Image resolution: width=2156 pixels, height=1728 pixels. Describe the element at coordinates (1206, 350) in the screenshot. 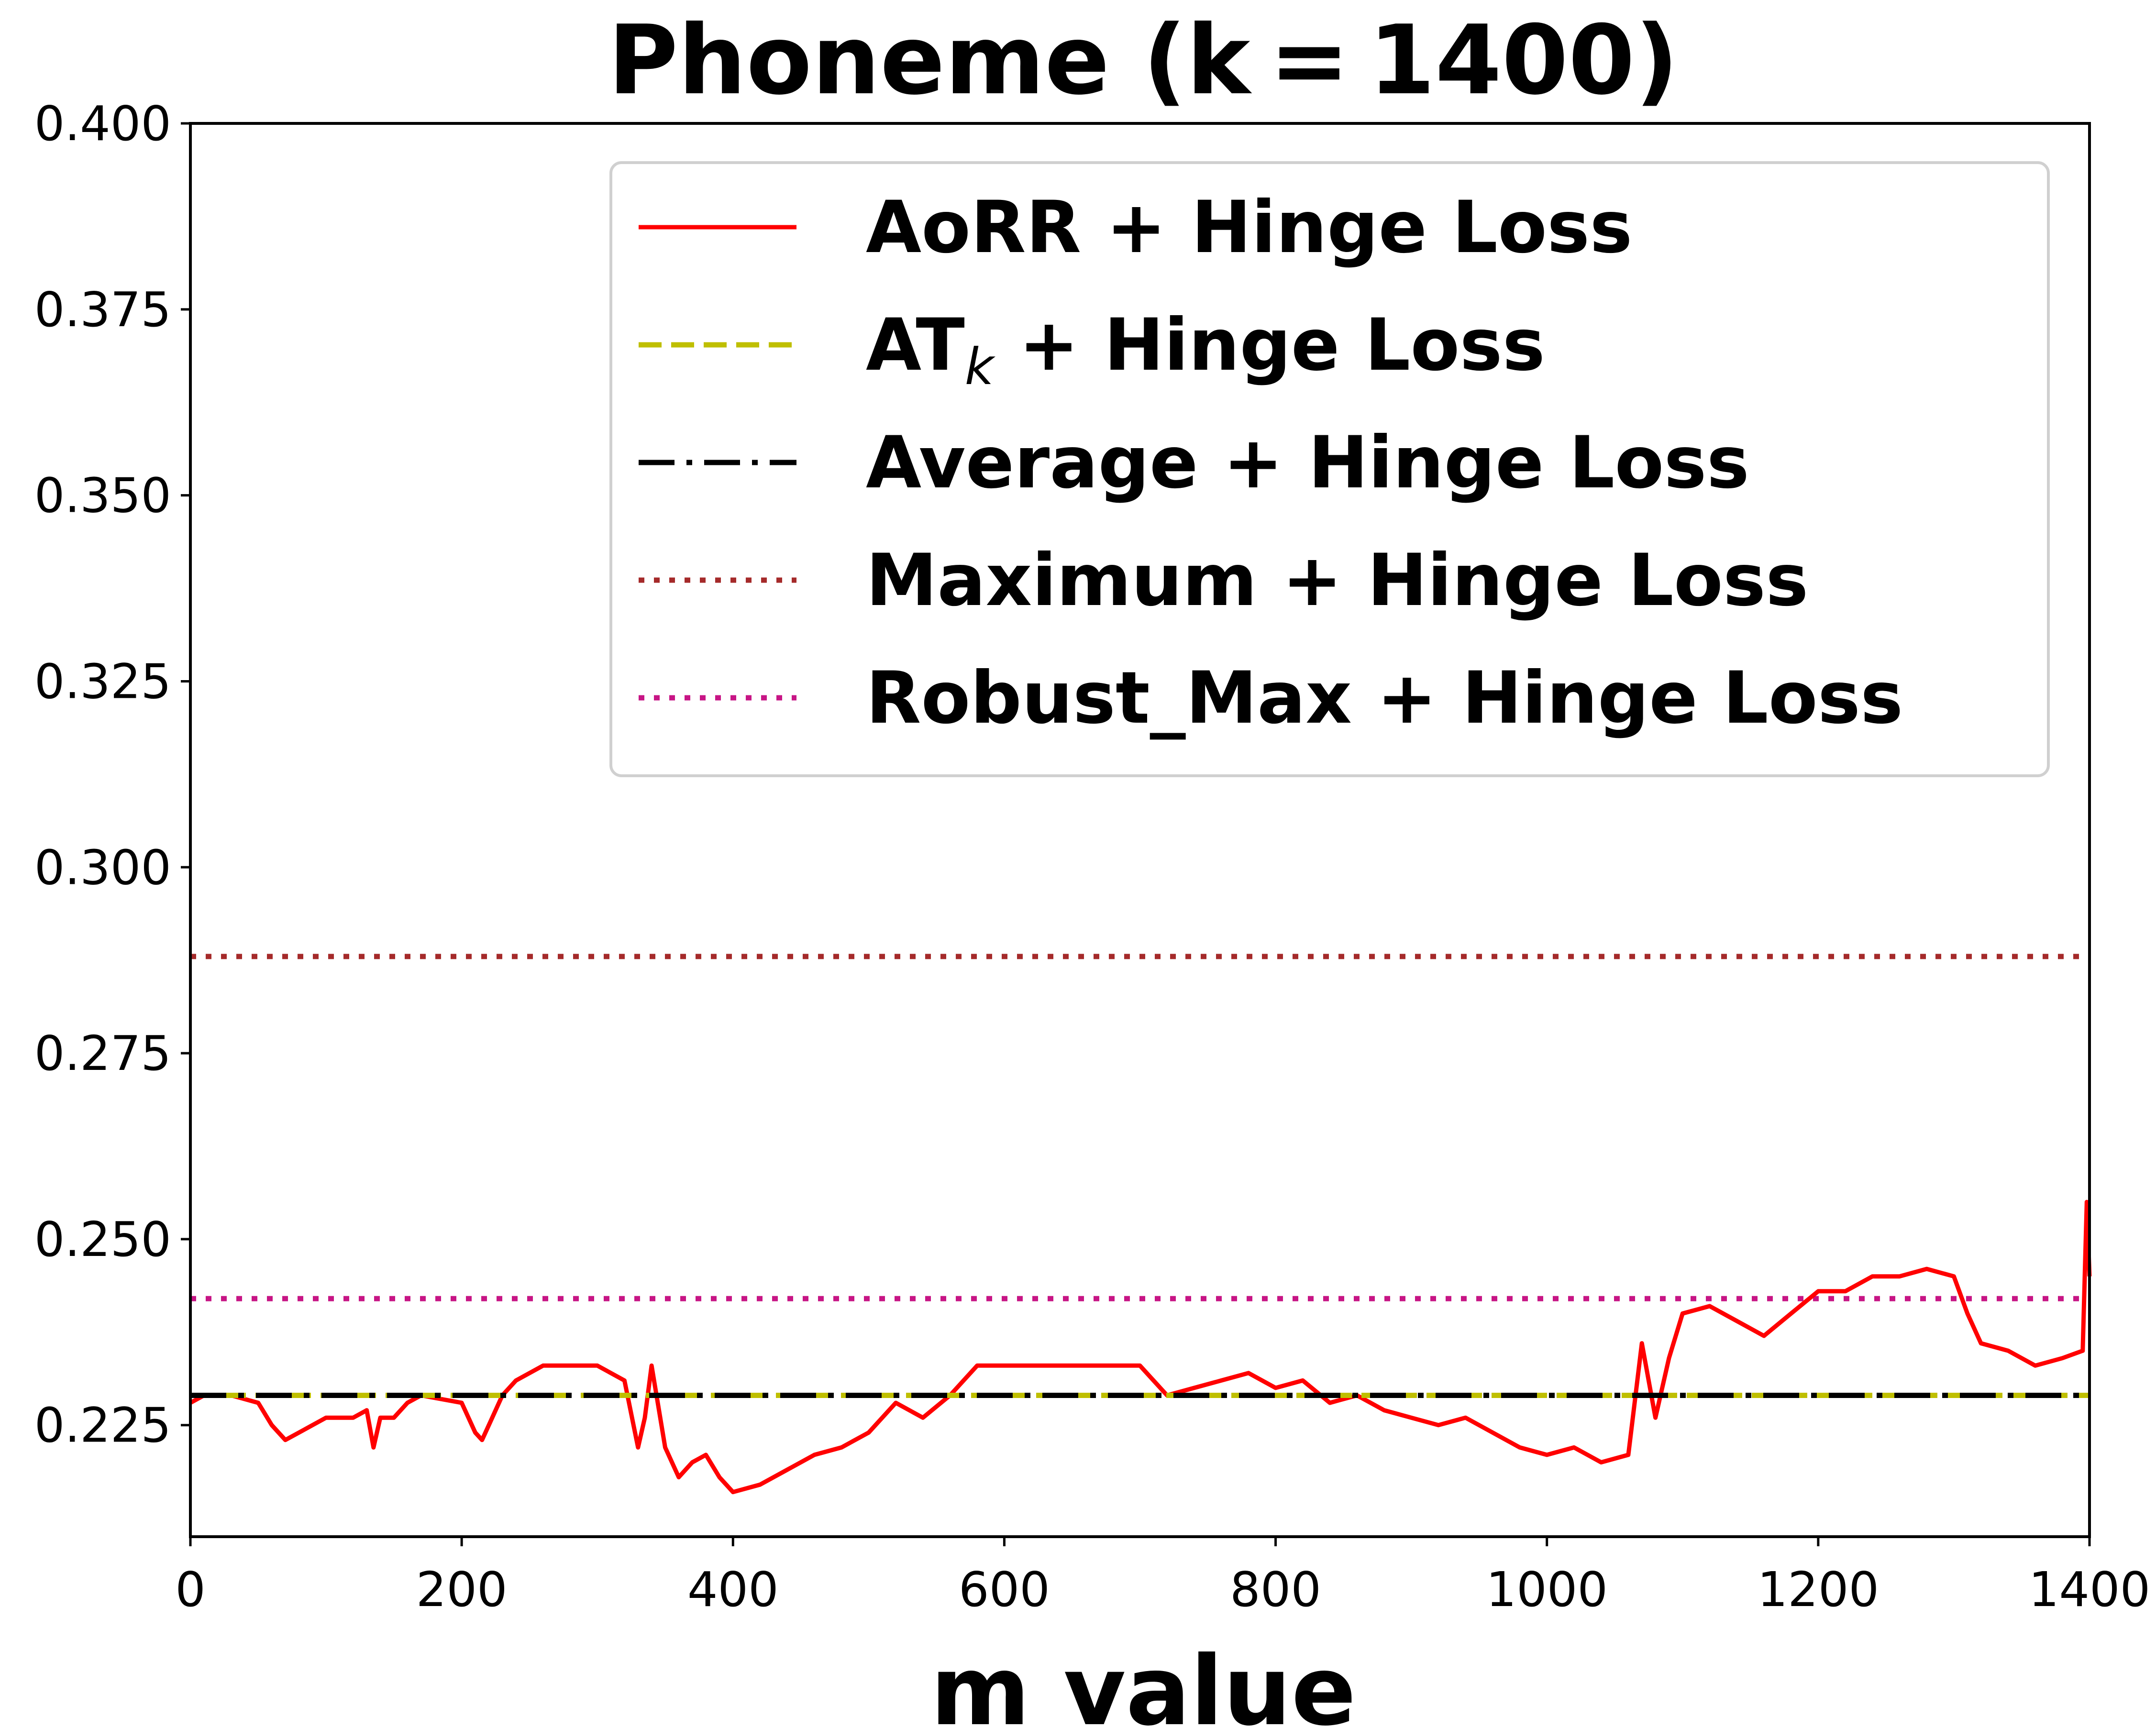

I see `legend-label-1: ATk + Hinge Loss` at that location.